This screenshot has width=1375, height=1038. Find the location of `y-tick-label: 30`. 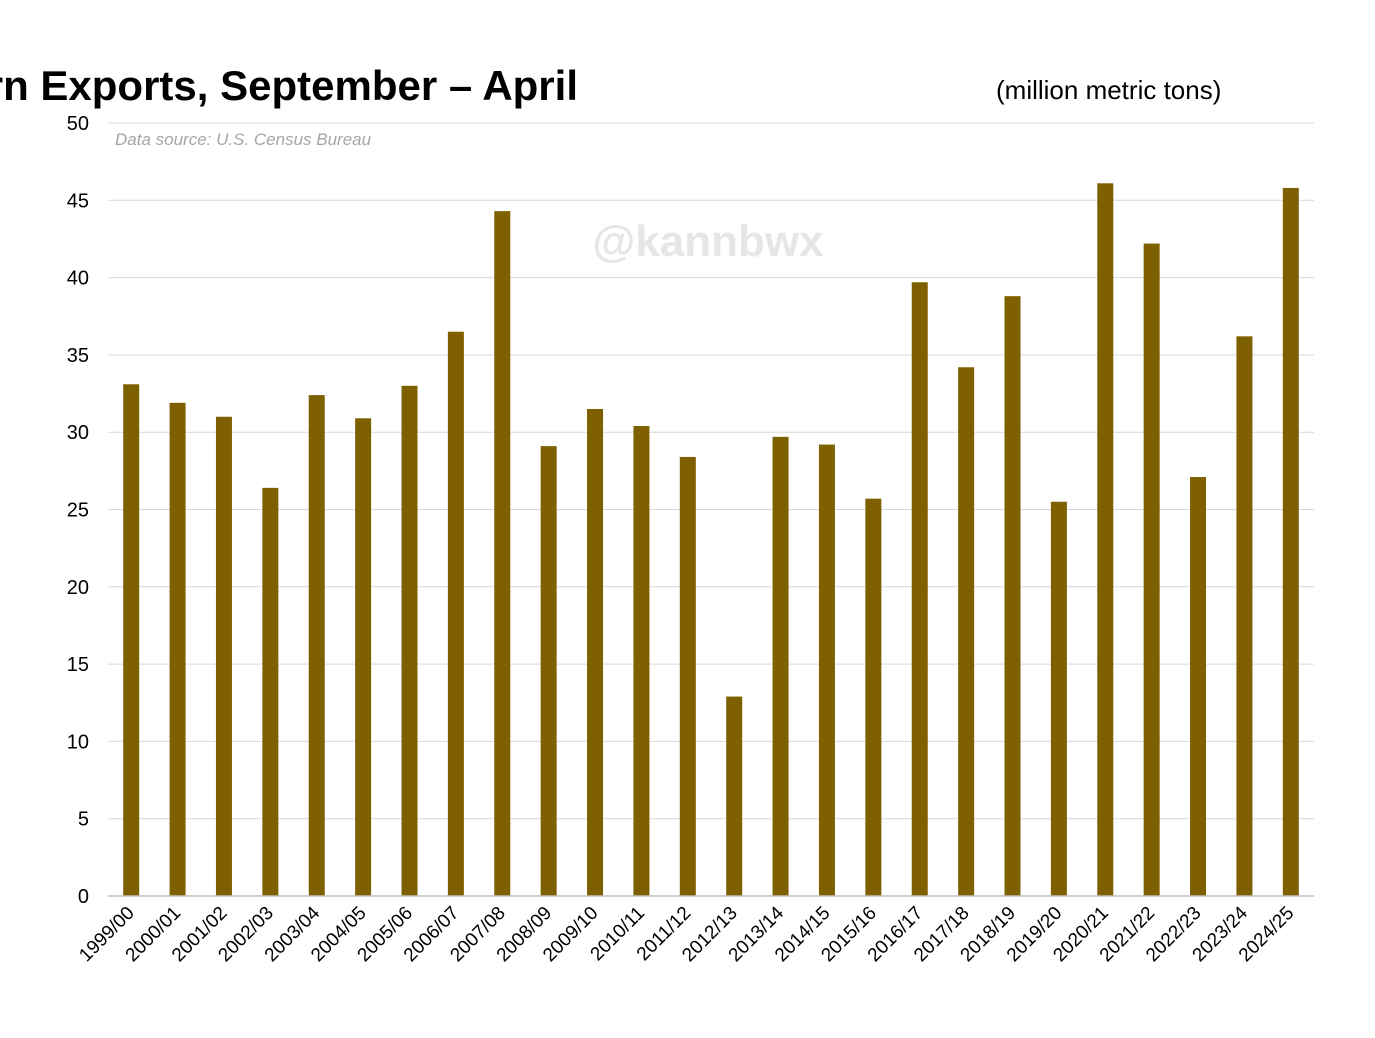

y-tick-label: 30 is located at coordinates (78, 433).